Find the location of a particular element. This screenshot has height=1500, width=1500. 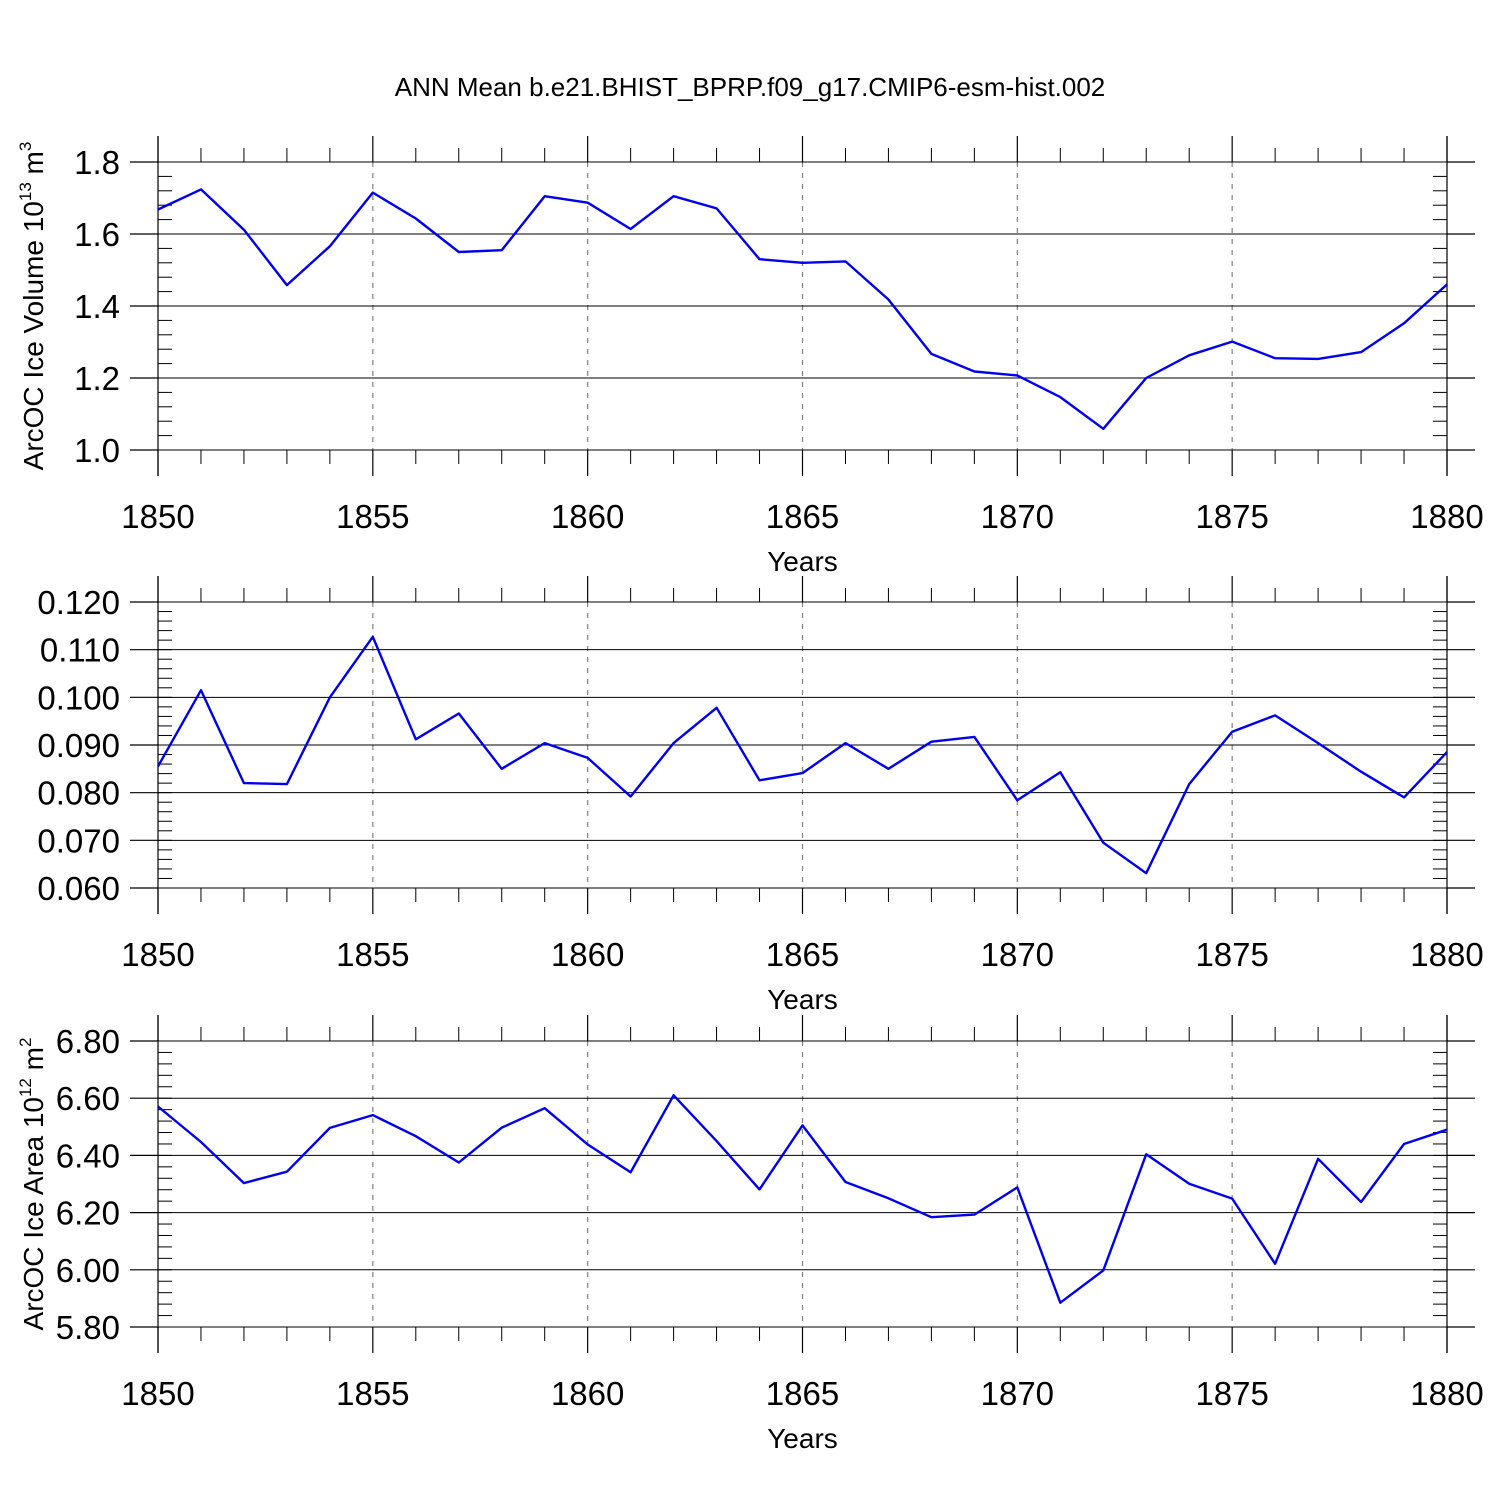

y-axis-label-unit-exponent: 3 is located at coordinates (25, 146).